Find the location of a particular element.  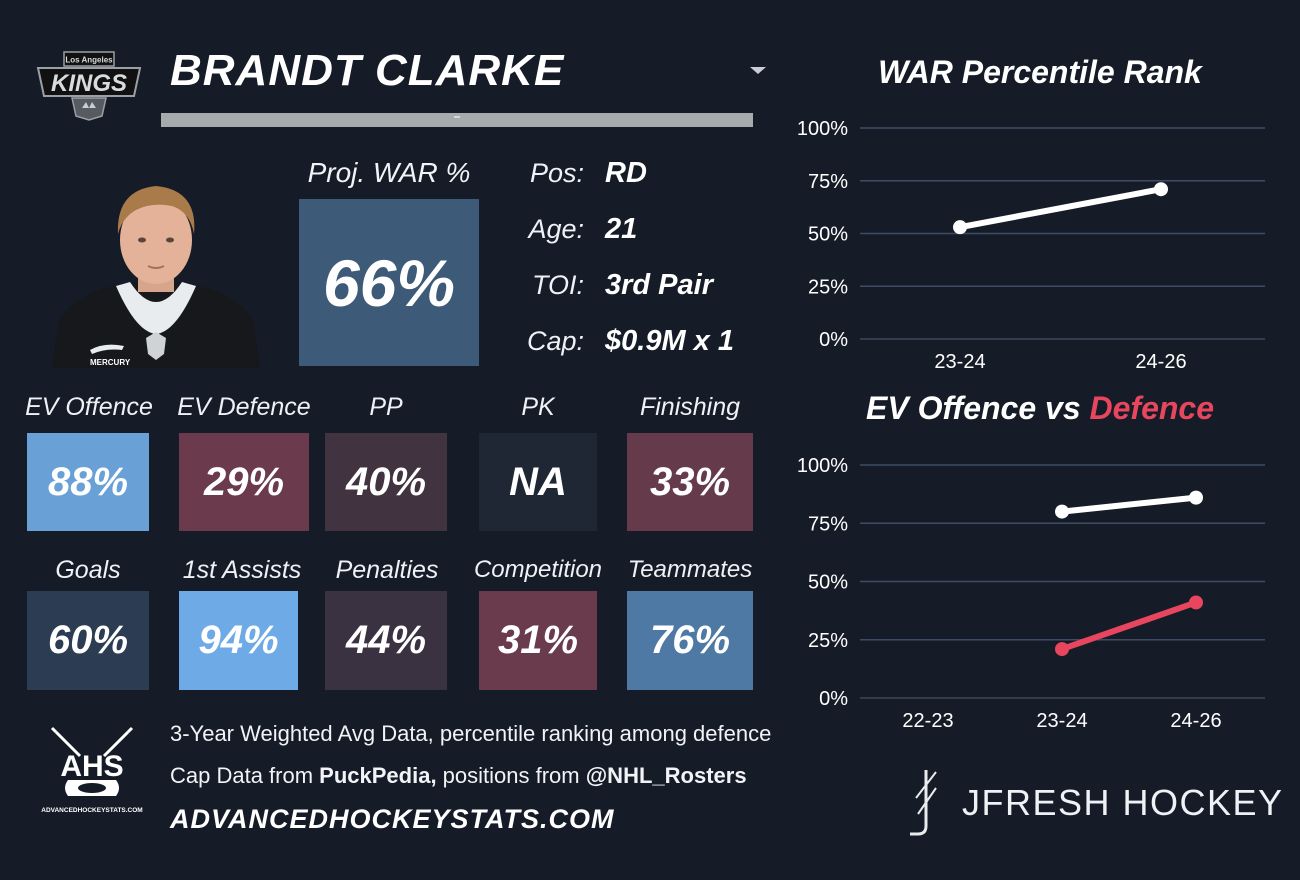

stat-label-teammates: Teammates is located at coordinates (690, 569).